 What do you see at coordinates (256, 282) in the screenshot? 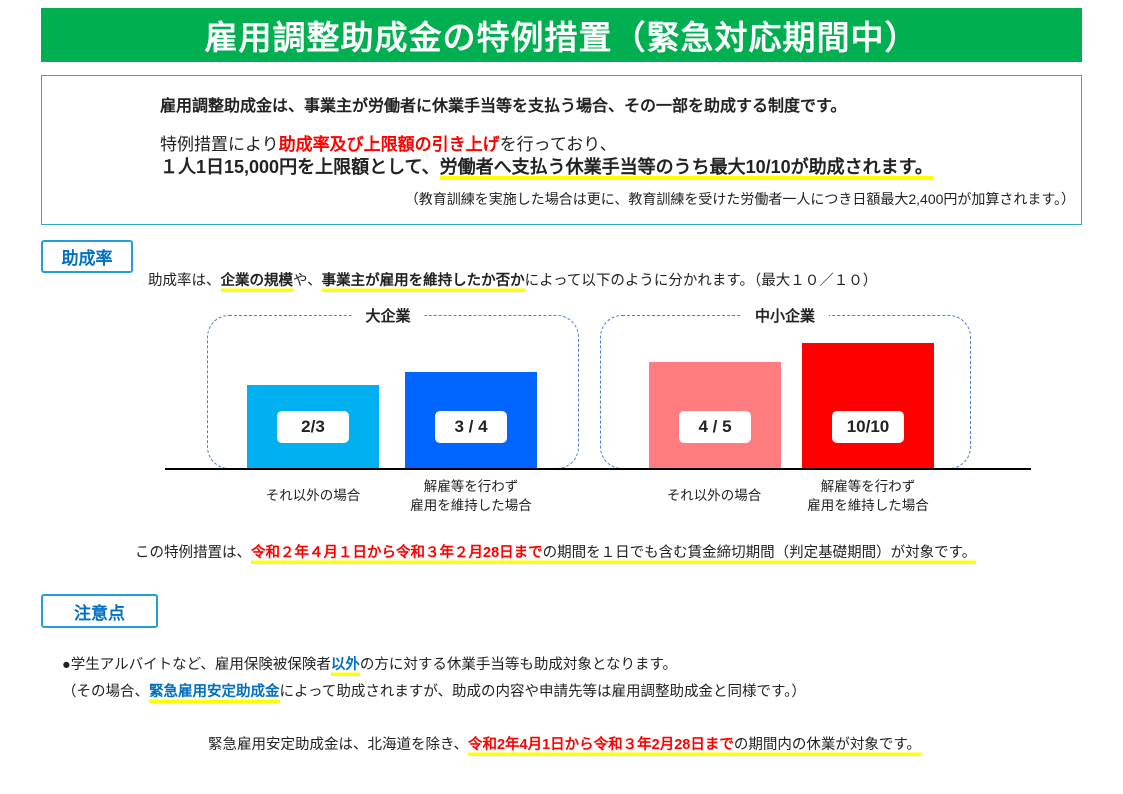
I see `highlight-underline: 企業の規模` at bounding box center [256, 282].